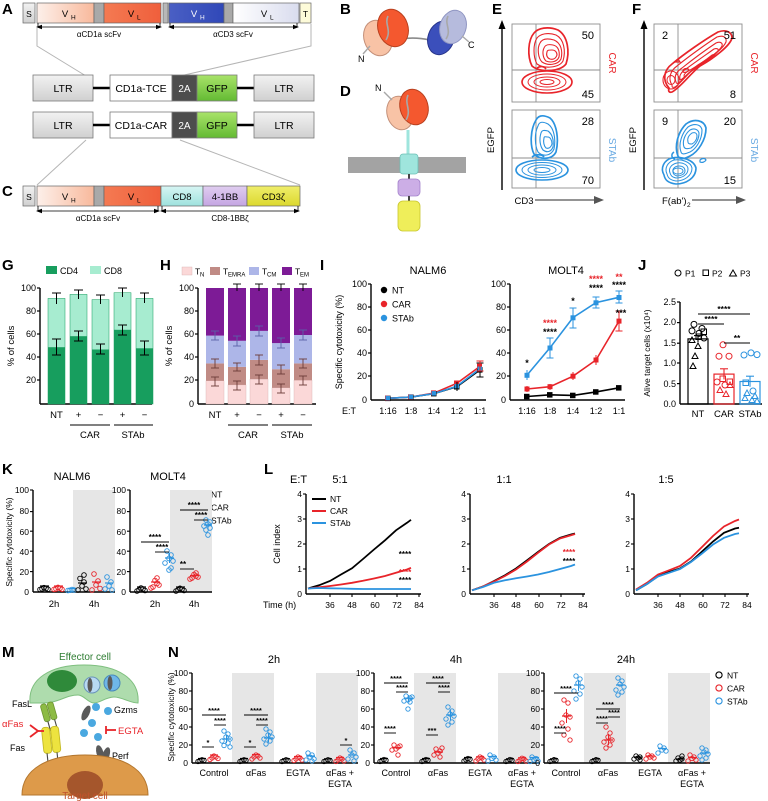  Describe the element at coordinates (583, 605) in the screenshot. I see `svg-text: 84` at that location.